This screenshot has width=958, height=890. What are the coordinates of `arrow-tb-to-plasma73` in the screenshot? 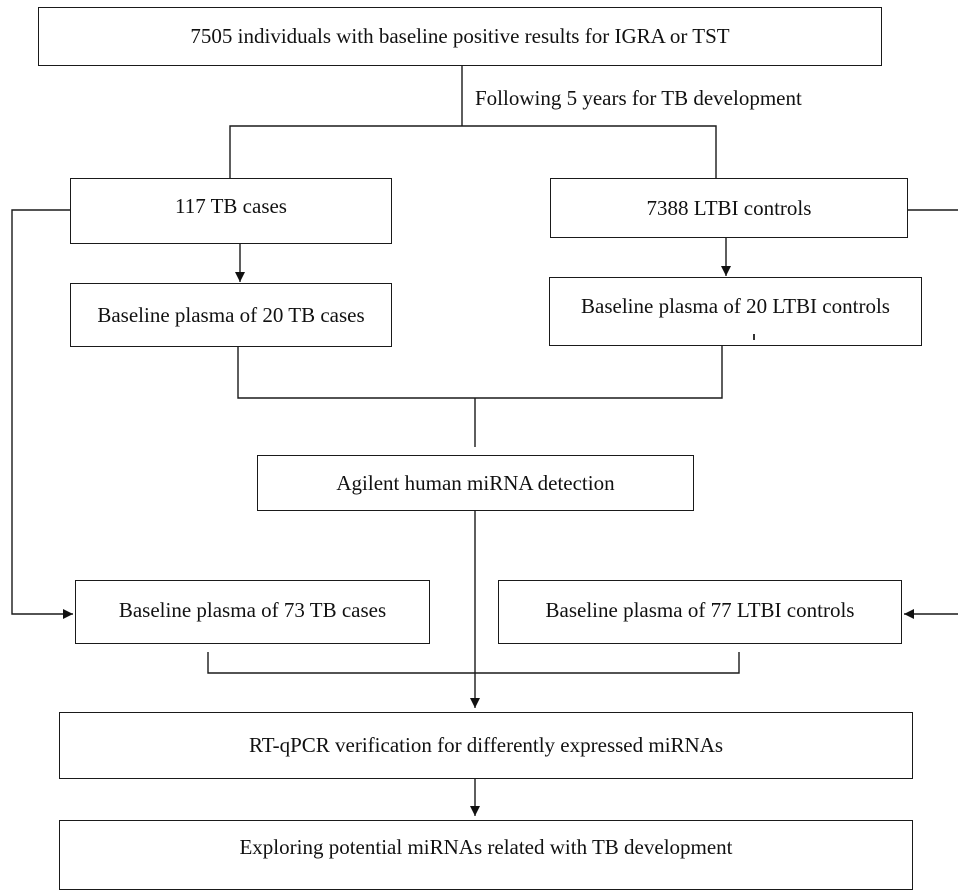 It's located at (42, 414).